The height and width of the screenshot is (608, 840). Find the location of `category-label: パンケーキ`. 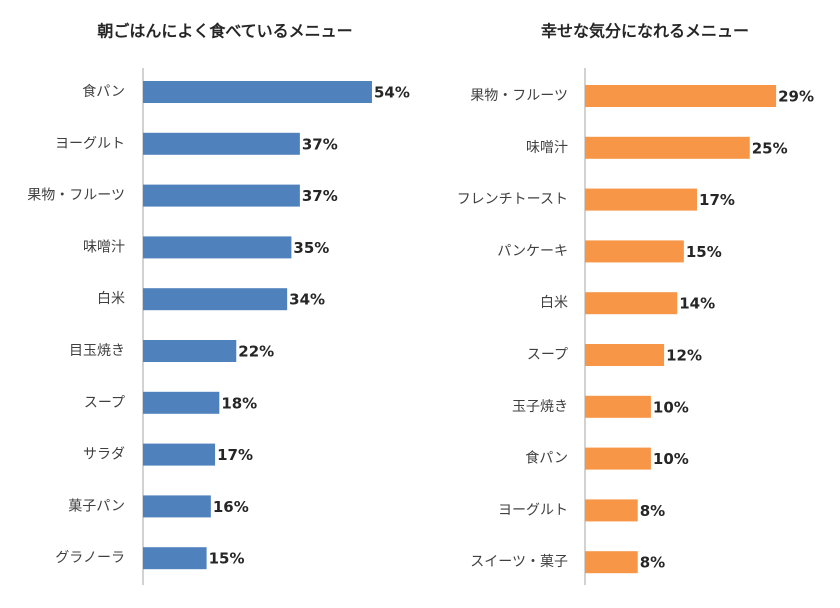

category-label: パンケーキ is located at coordinates (532, 251).